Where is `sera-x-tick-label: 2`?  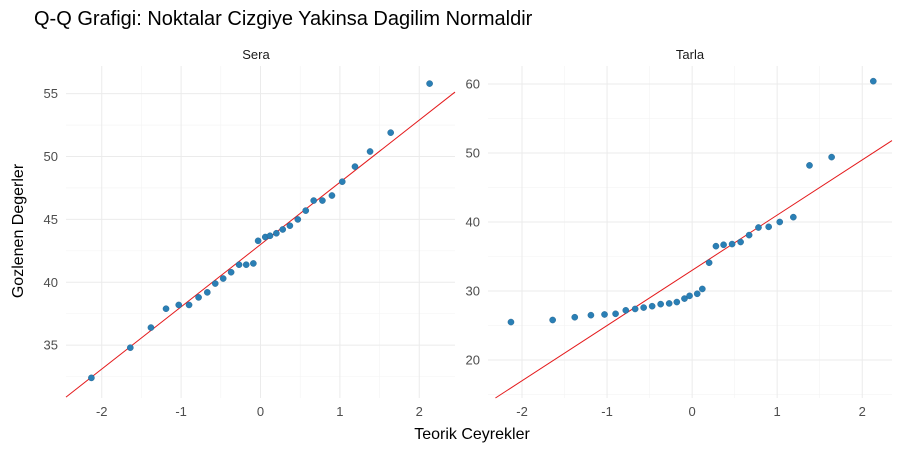
sera-x-tick-label: 2 is located at coordinates (419, 411).